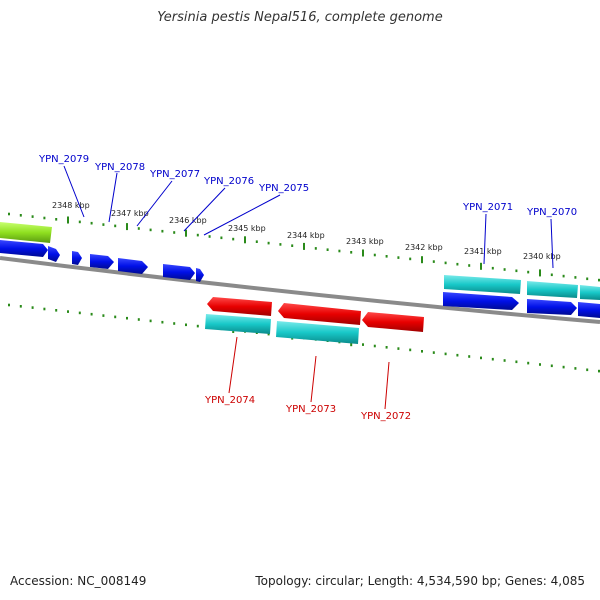  I want to click on scale-label: 2341 kbp, so click(483, 251).